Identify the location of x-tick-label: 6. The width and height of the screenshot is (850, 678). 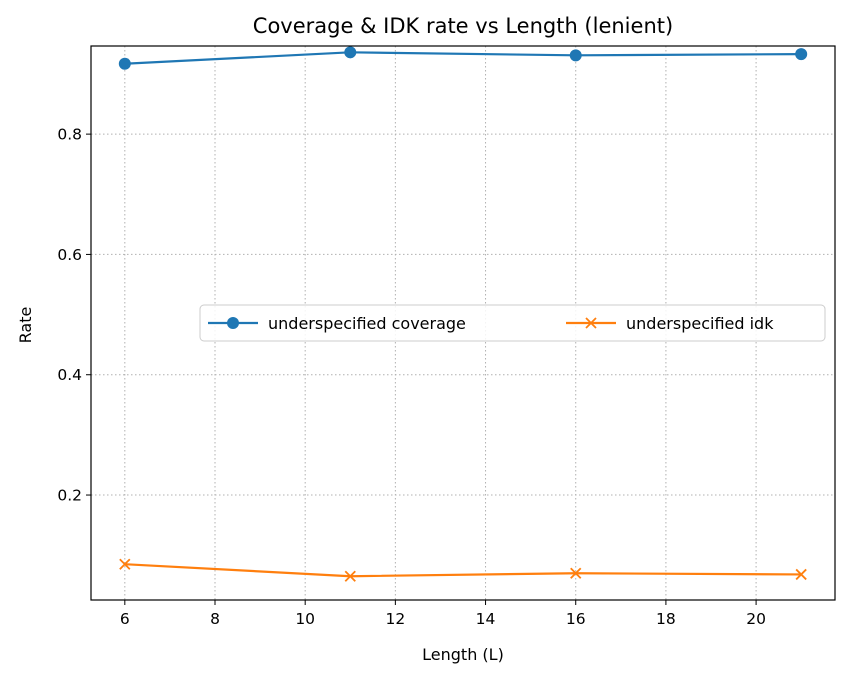
(125, 619).